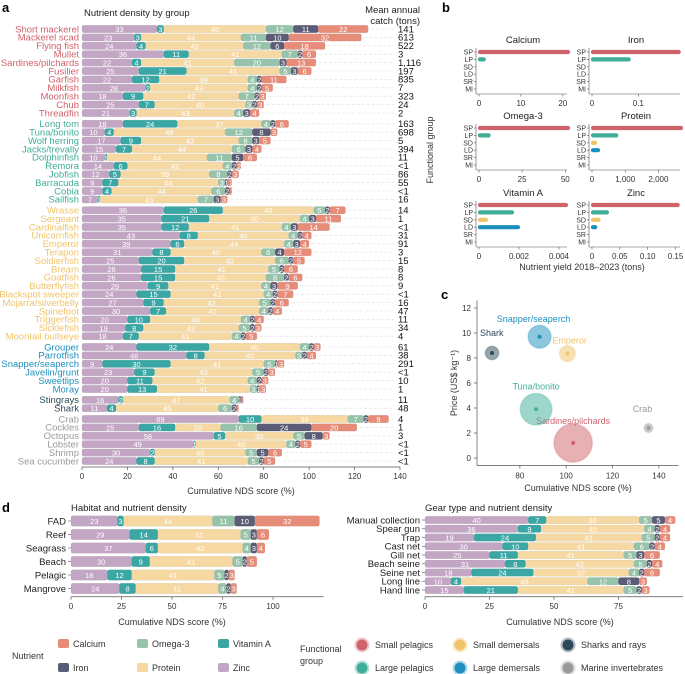  Describe the element at coordinates (658, 179) in the screenshot. I see `x-tick-label: 2,000` at that location.